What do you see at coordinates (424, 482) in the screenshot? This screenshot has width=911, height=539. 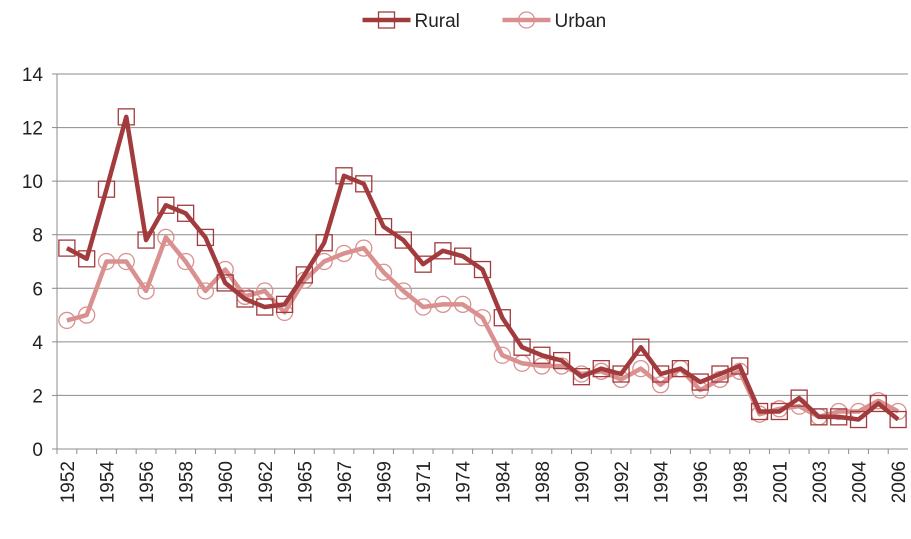 I see `x-tick-label: 1971` at bounding box center [424, 482].